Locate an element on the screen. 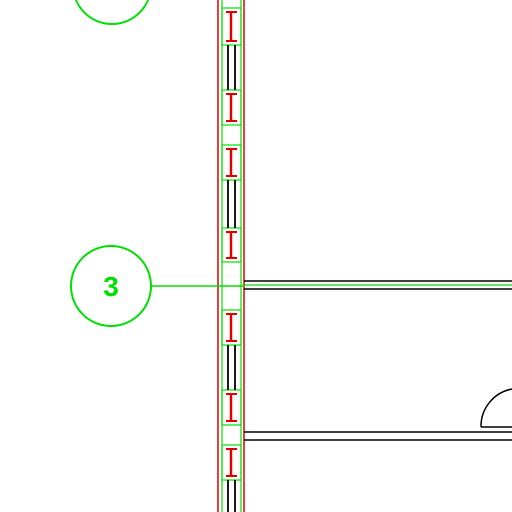 This screenshot has width=512, height=512. partition-wall-lower is located at coordinates (378, 436).